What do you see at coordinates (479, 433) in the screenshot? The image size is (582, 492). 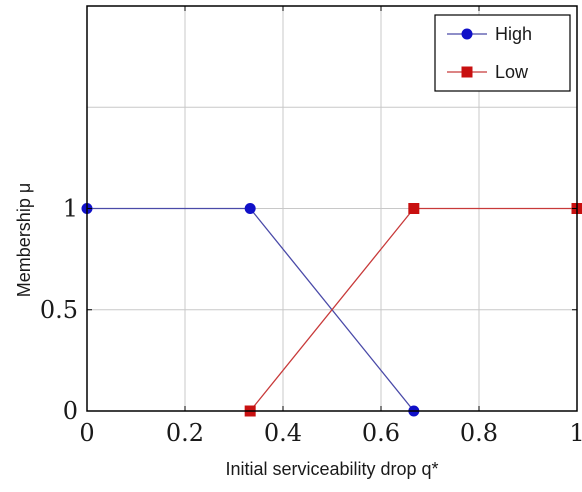 I see `x-tick-label: 0.8` at bounding box center [479, 433].